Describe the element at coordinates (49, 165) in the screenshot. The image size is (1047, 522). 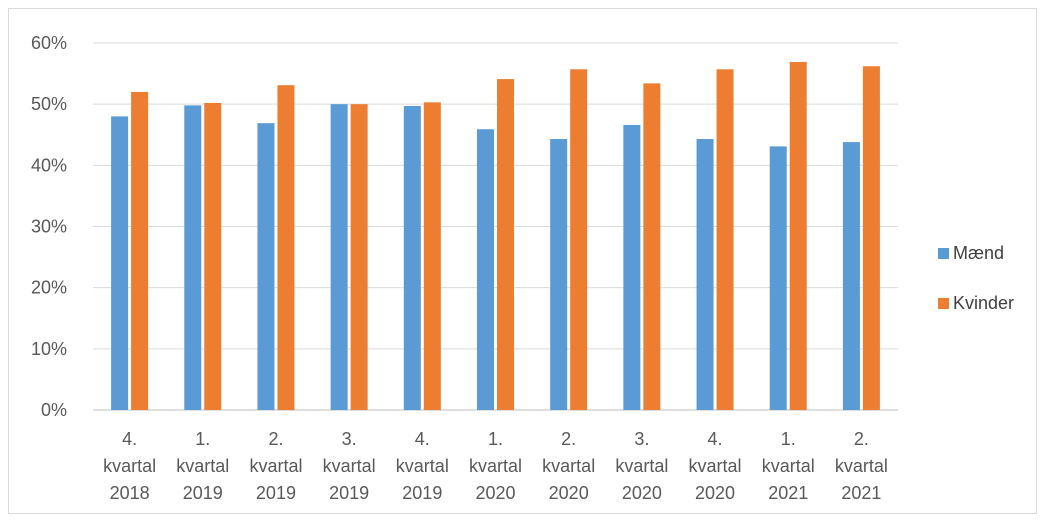
I see `y-tick-label: 40%` at that location.